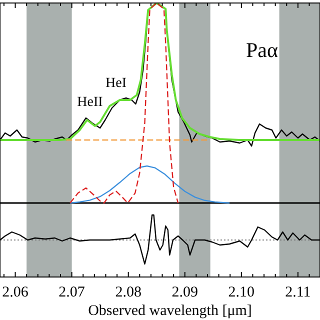  What do you see at coordinates (116, 83) in the screenshot?
I see `annotation: HeI` at bounding box center [116, 83].